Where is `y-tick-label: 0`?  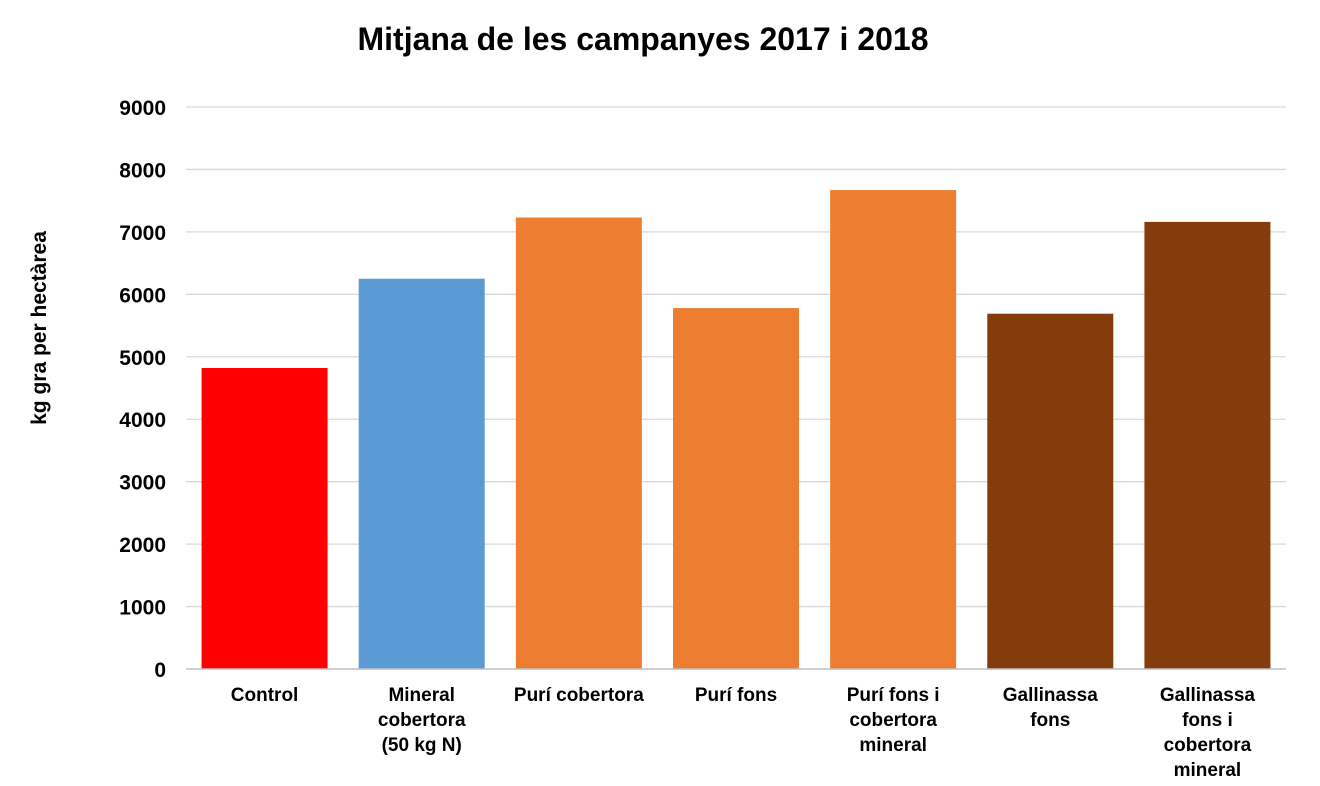 y-tick-label: 0 is located at coordinates (160, 670).